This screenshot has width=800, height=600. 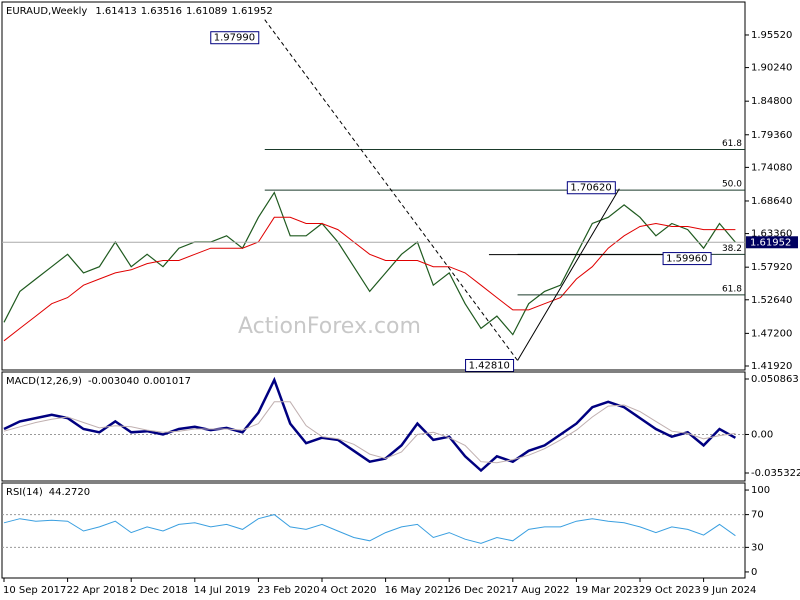 I want to click on watermark: ActionForex.com, so click(x=329, y=326).